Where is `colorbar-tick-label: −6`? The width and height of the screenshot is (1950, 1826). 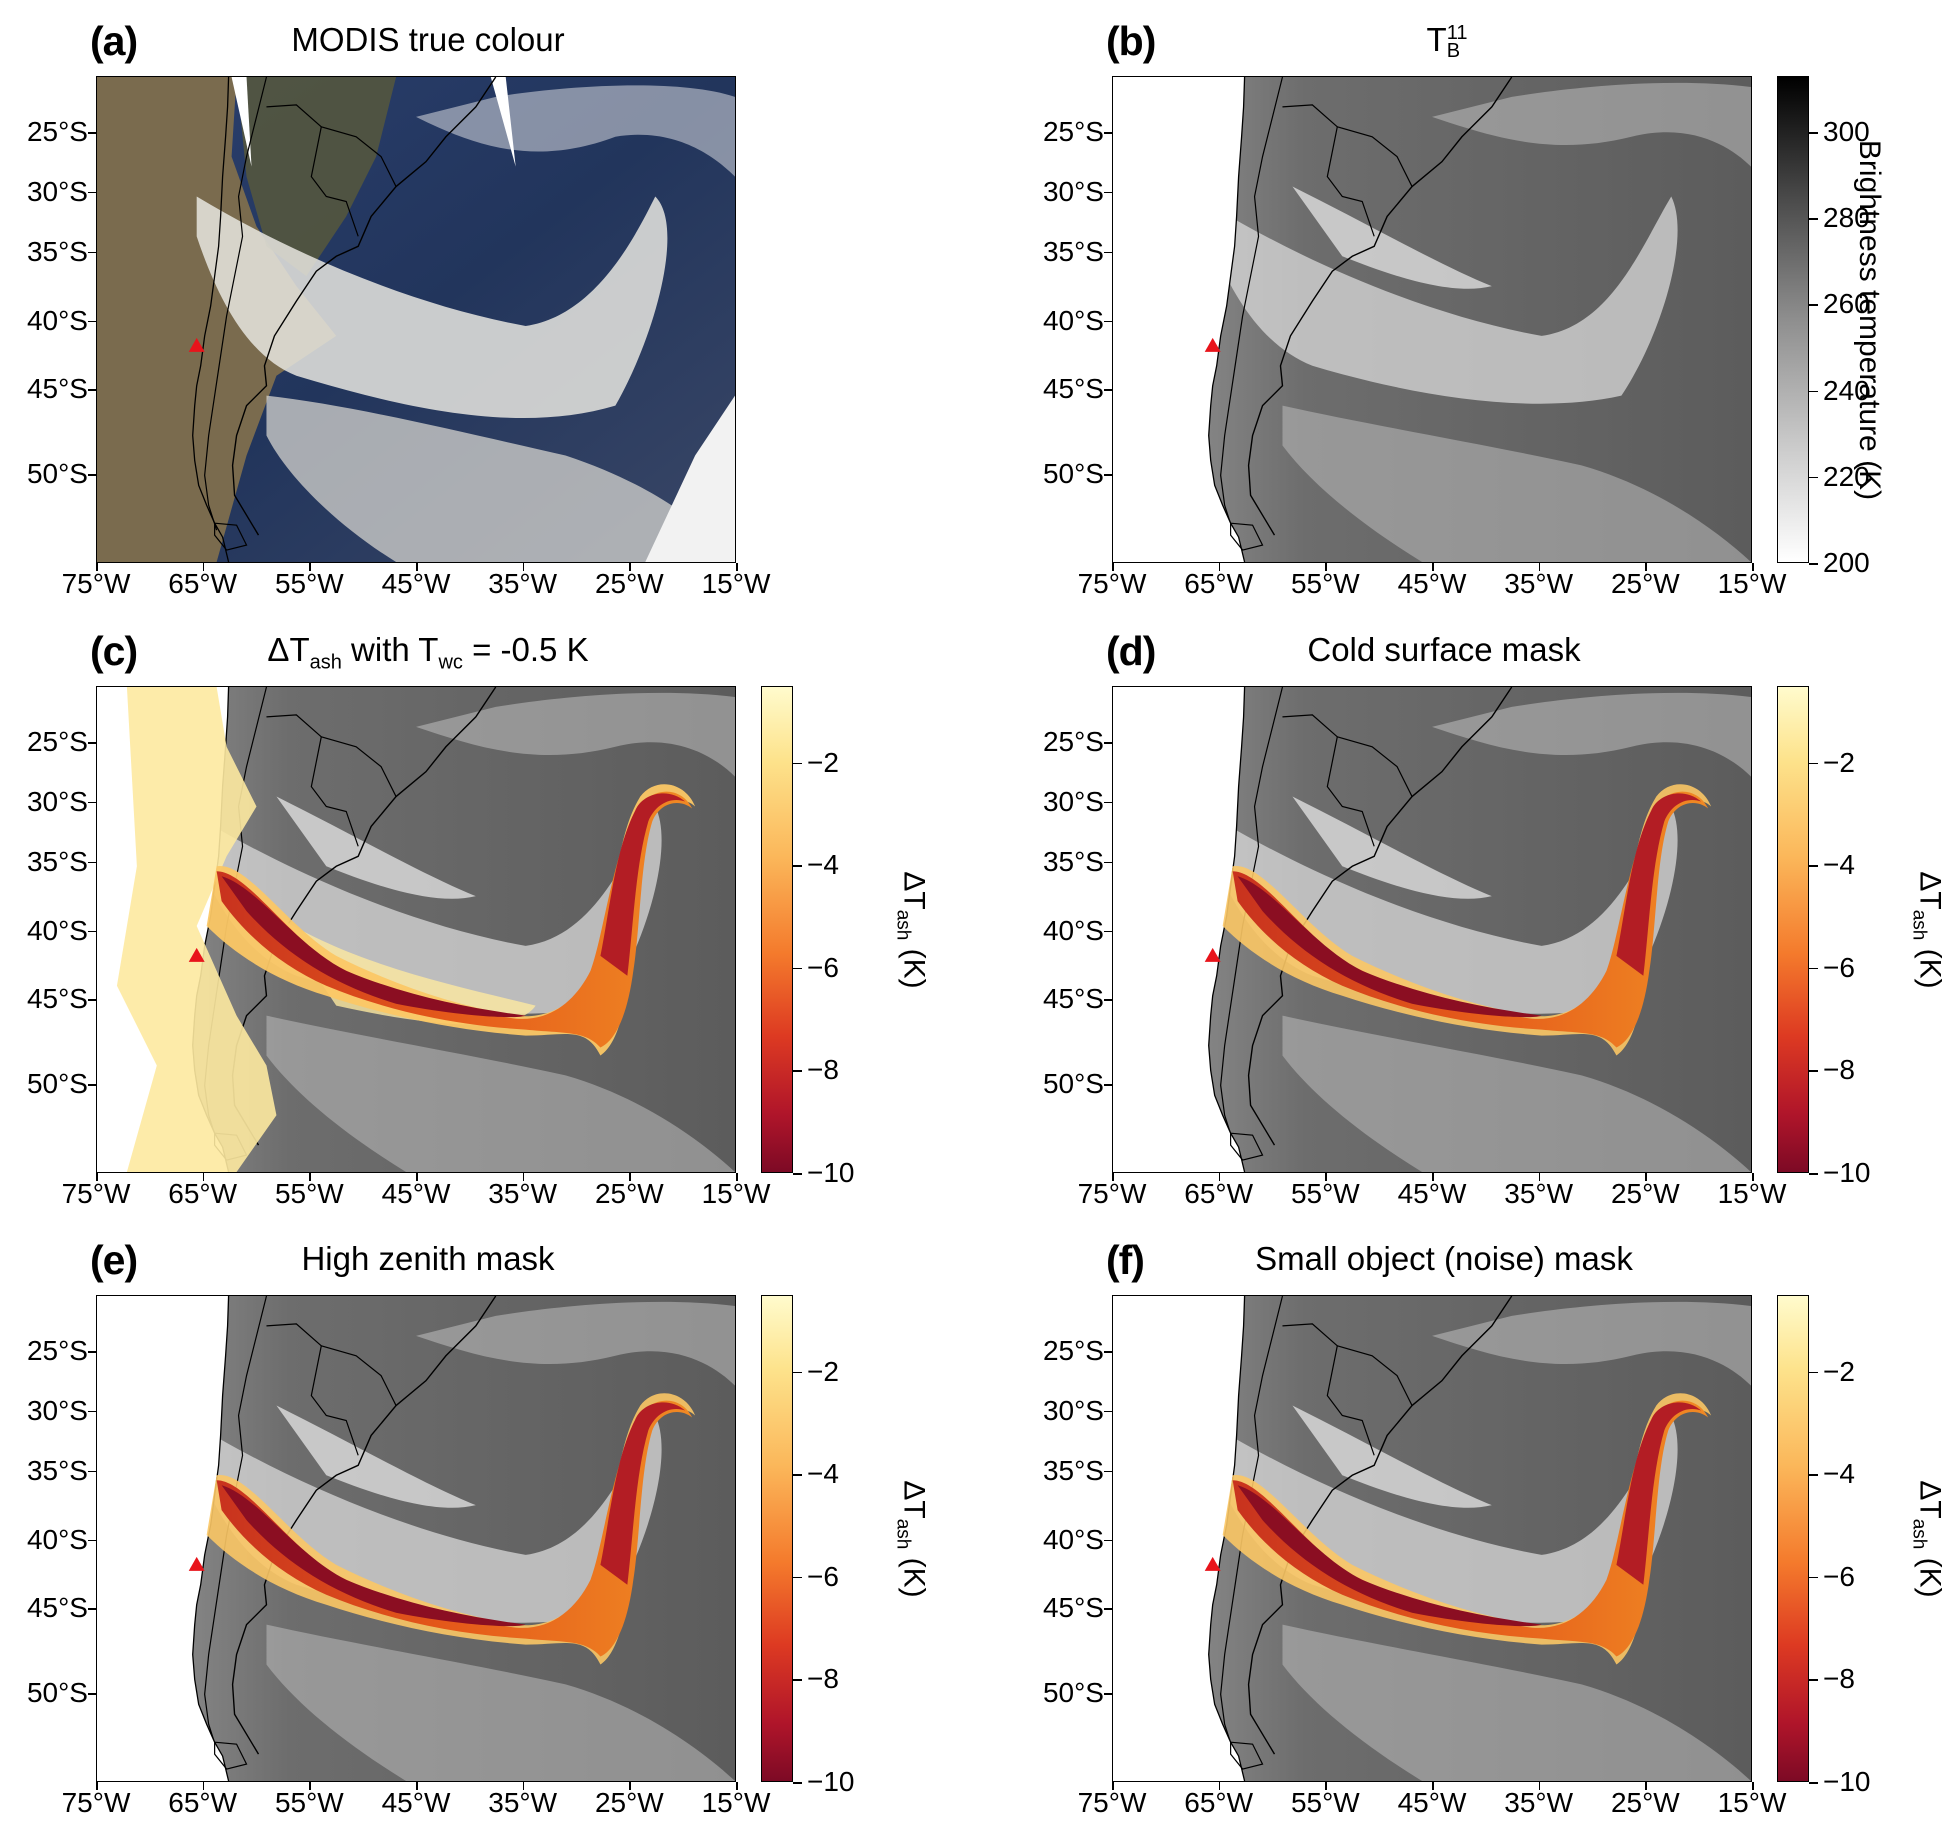
colorbar-tick-label: −6 is located at coordinates (1839, 967).